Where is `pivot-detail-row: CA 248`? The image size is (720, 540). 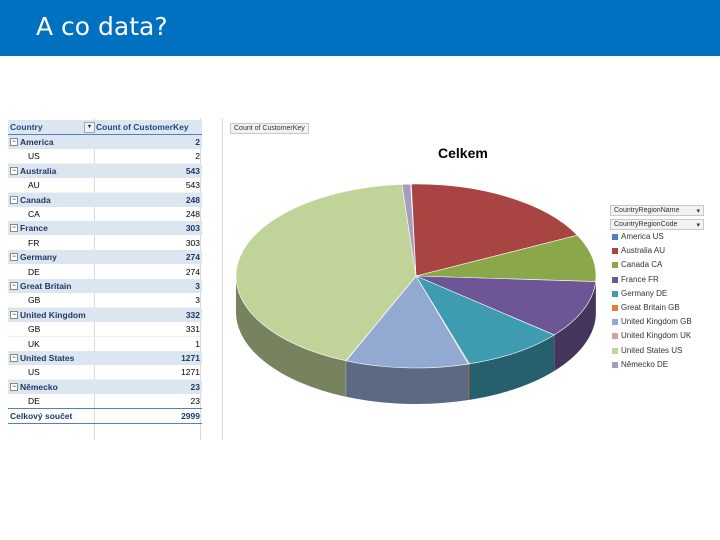
pivot-detail-row: CA 248 is located at coordinates (105, 214).